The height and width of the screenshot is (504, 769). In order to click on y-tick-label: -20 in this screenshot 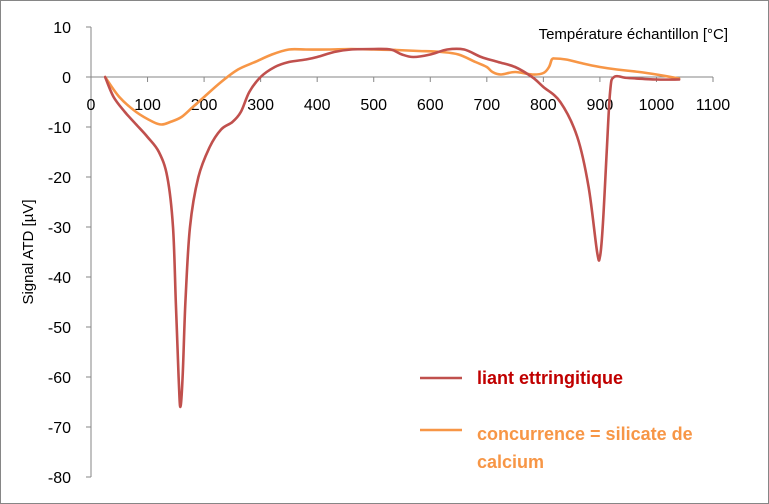, I will do `click(59, 178)`.